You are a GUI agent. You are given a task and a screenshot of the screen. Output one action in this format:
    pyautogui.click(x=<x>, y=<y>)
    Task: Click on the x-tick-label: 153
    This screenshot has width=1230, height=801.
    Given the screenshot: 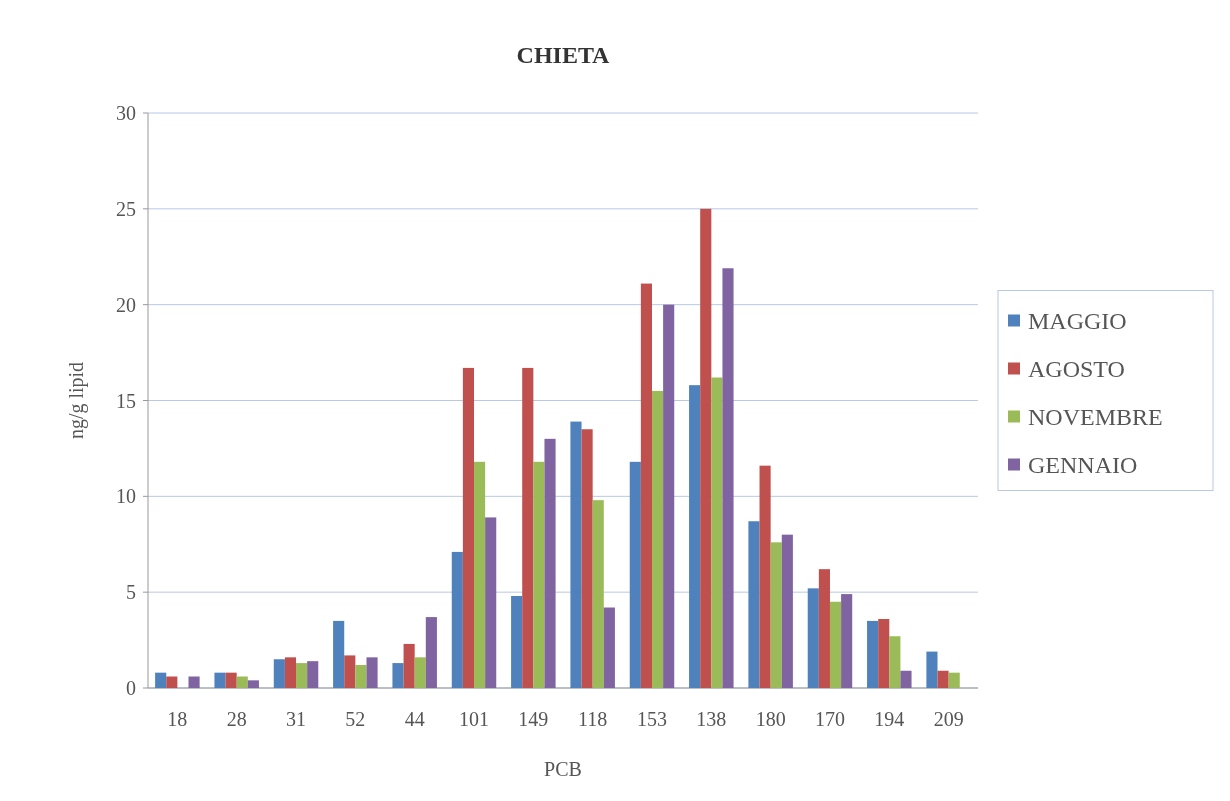 What is the action you would take?
    pyautogui.click(x=651, y=719)
    